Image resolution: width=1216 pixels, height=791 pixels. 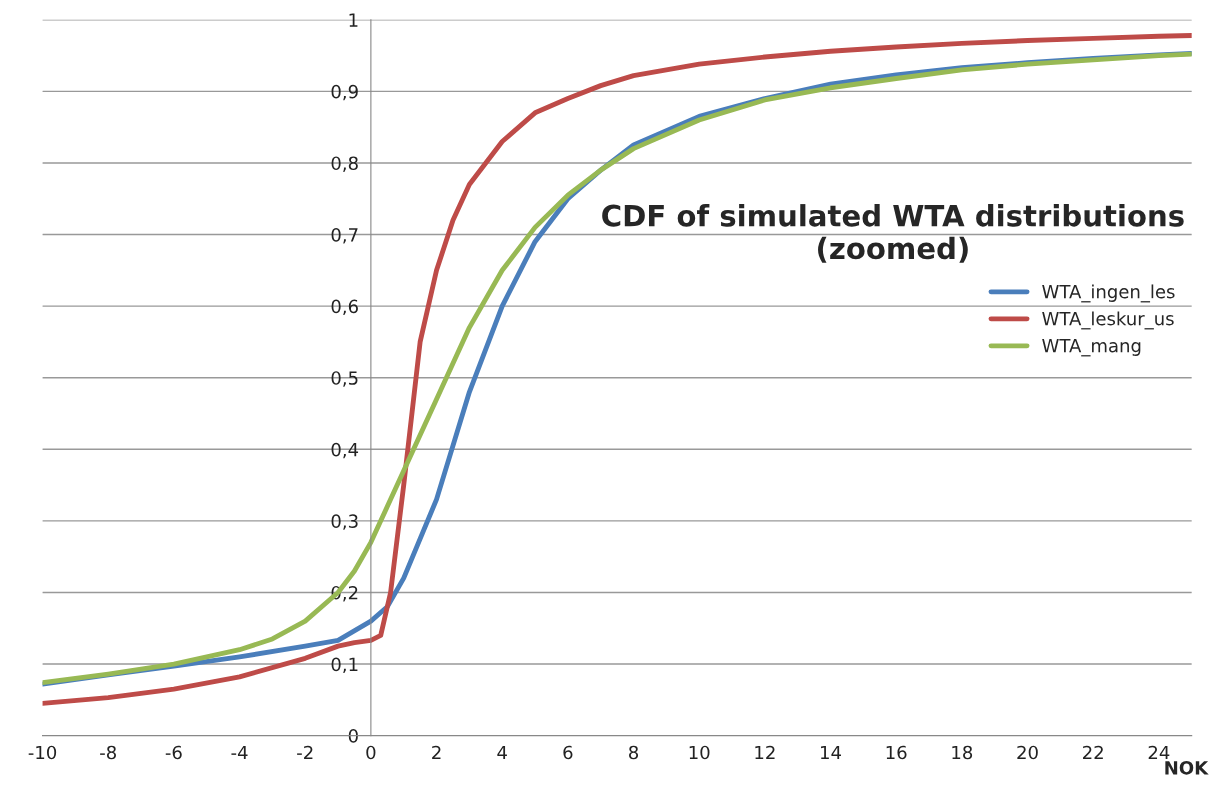 What do you see at coordinates (1159, 752) in the screenshot?
I see `x-tick-label: 24` at bounding box center [1159, 752].